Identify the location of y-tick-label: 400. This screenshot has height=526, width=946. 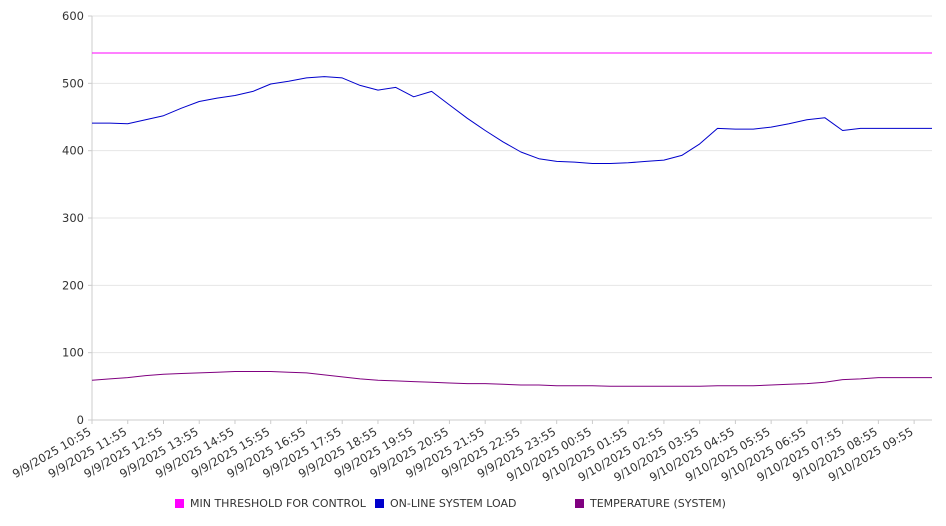
(73, 151).